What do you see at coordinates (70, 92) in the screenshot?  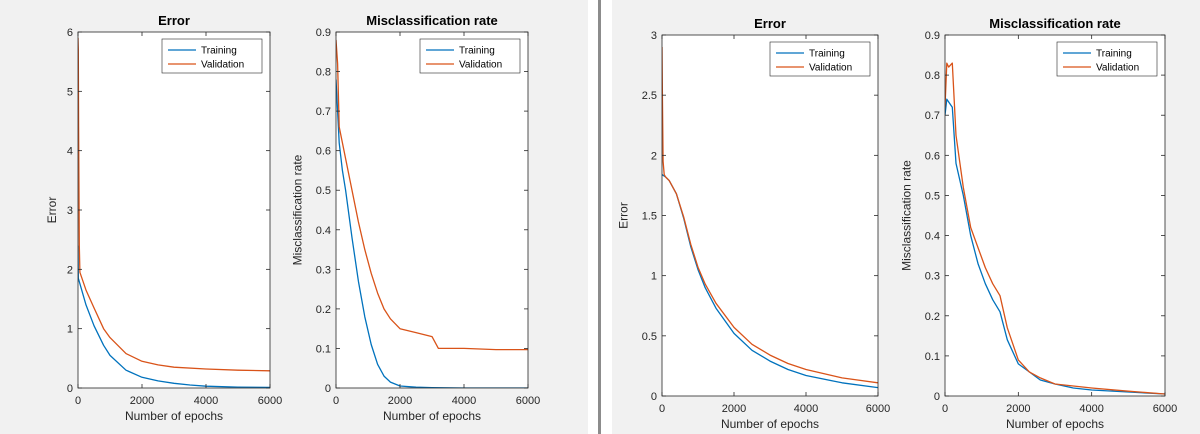 I see `y-tick-label: 5` at bounding box center [70, 92].